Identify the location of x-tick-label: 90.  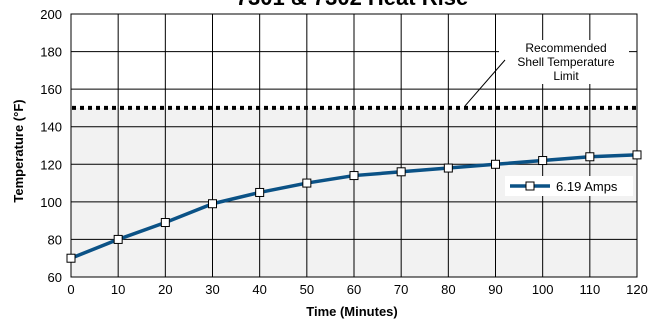
(495, 289).